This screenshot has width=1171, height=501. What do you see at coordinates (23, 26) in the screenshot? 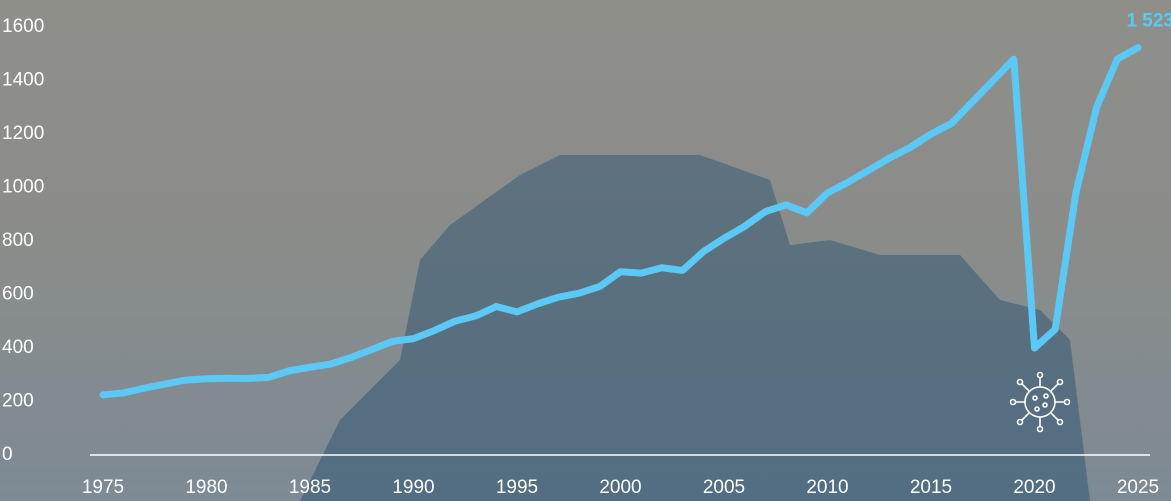
I see `y-tick-label: 1600` at bounding box center [23, 26].